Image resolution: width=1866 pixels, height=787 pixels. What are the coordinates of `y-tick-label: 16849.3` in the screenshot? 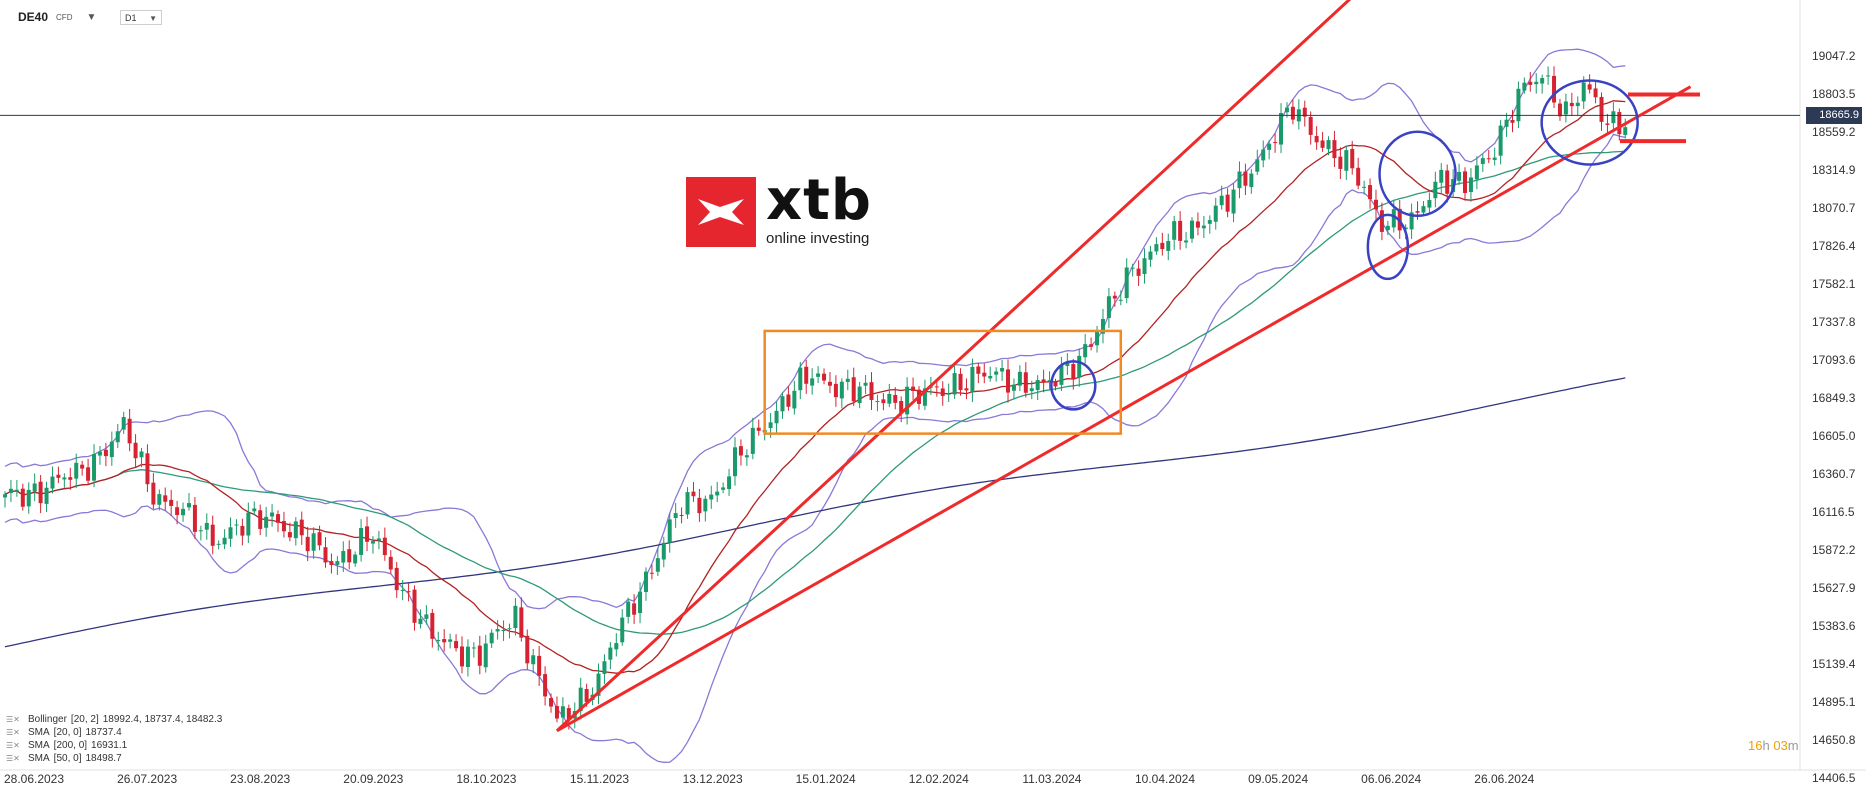 It's located at (1834, 398).